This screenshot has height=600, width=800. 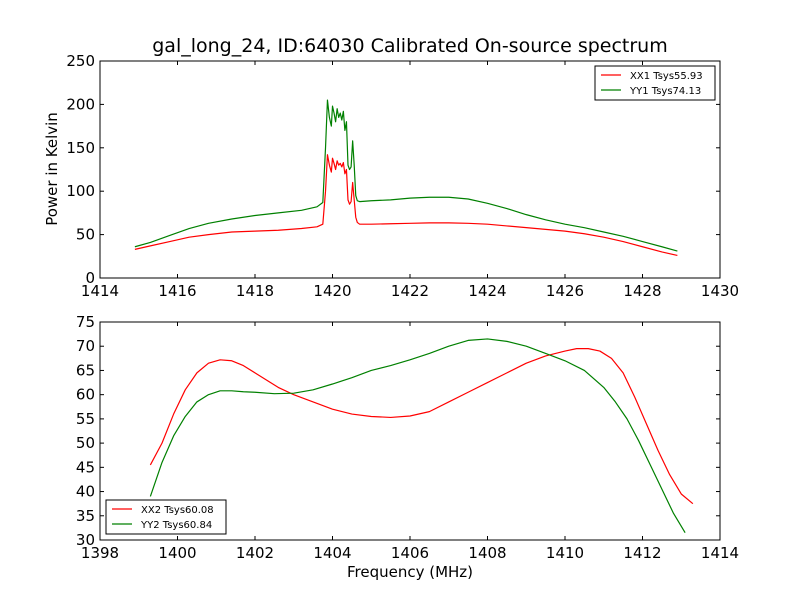 What do you see at coordinates (100, 291) in the screenshot?
I see `top-x-tick-label: 1414` at bounding box center [100, 291].